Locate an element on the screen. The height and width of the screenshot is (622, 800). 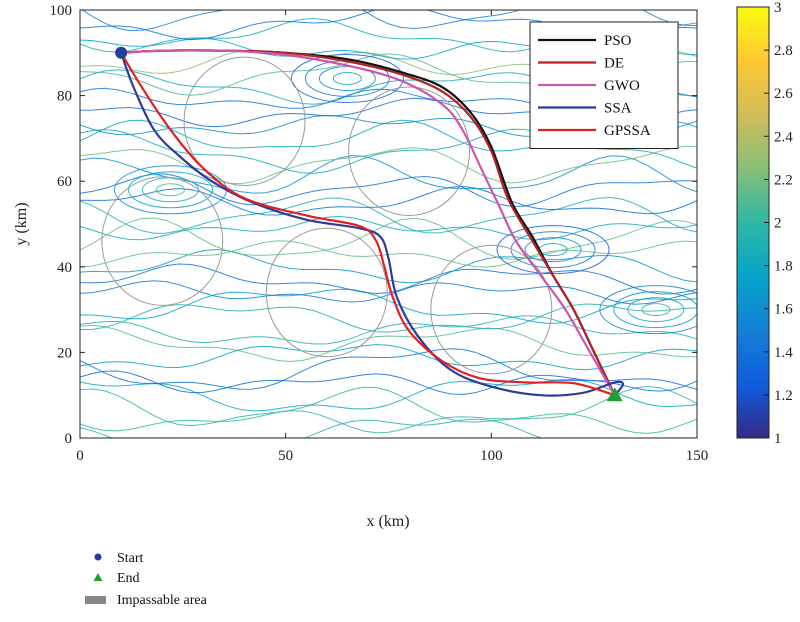
y-tick-label: 100 is located at coordinates (61, 11).